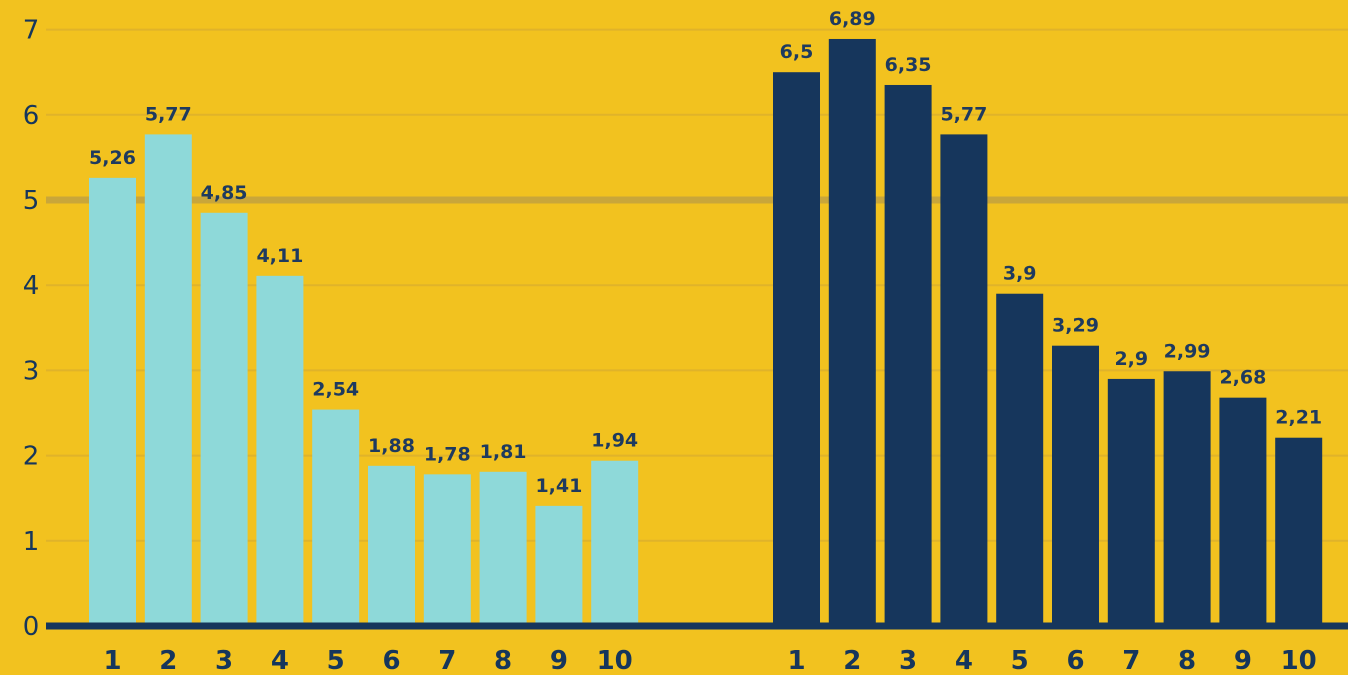  What do you see at coordinates (31, 286) in the screenshot?
I see `y-tick-label: 4` at bounding box center [31, 286].